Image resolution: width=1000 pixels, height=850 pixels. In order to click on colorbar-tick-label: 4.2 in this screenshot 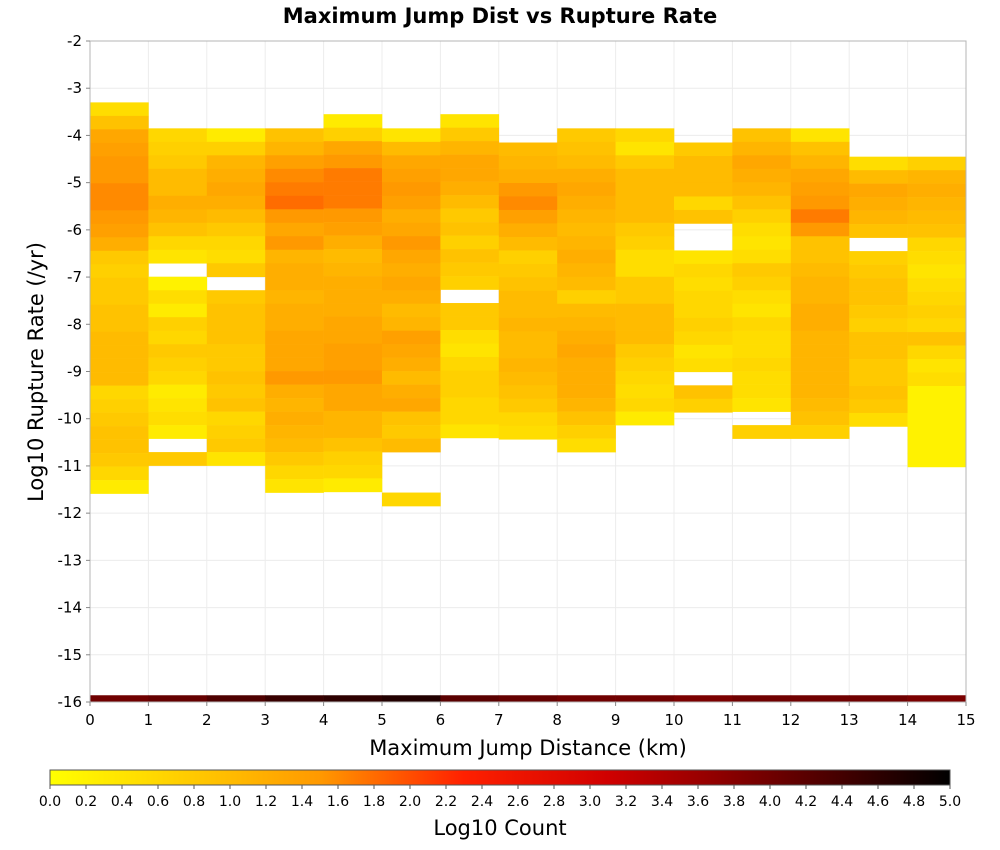, I will do `click(806, 802)`.